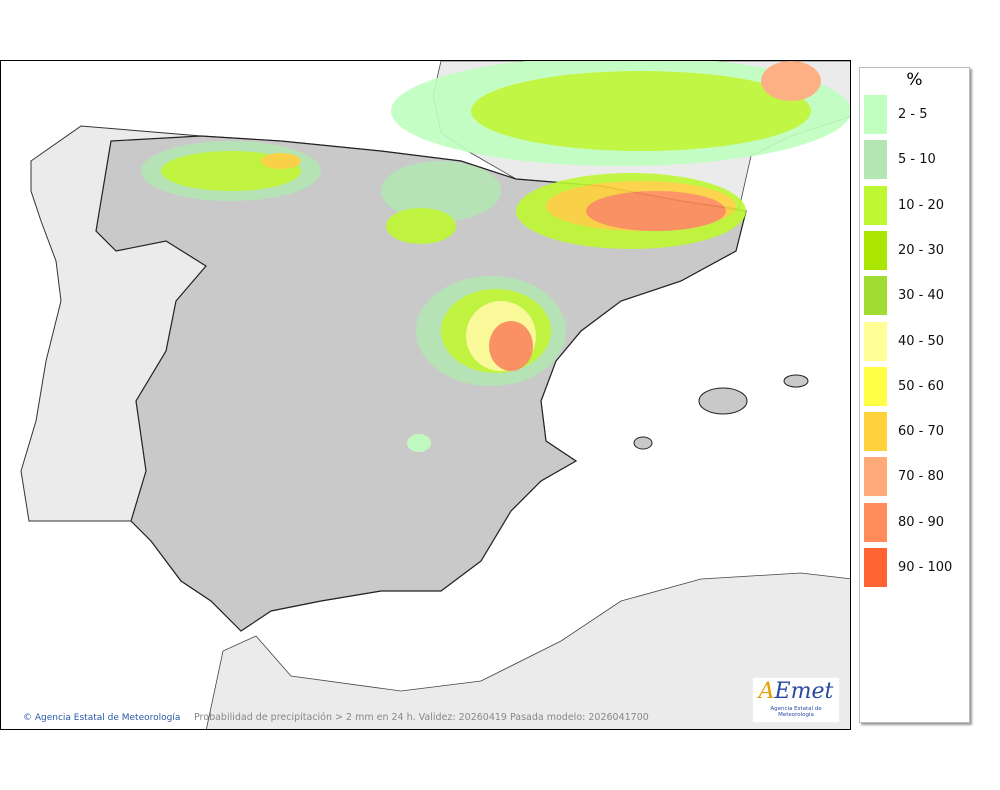 Image resolution: width=1000 pixels, height=790 pixels. What do you see at coordinates (921, 432) in the screenshot?
I see `legend-label: 60 - 70` at bounding box center [921, 432].